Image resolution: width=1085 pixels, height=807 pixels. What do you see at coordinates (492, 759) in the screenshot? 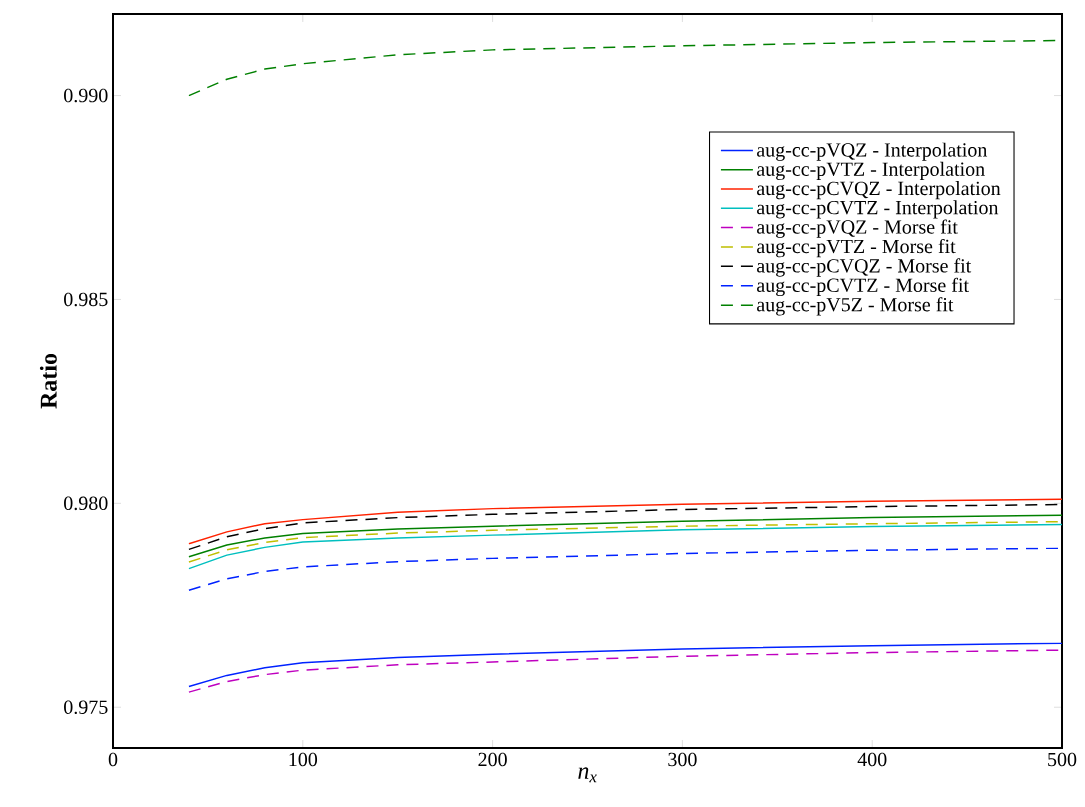
I see `x-tick-label: 200` at bounding box center [492, 759].